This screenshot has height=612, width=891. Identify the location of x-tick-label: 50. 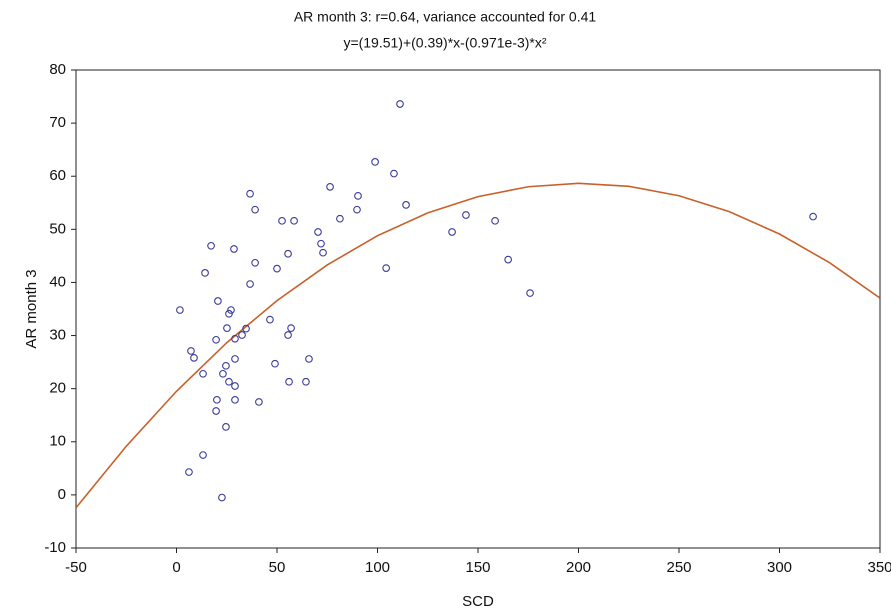
(277, 567).